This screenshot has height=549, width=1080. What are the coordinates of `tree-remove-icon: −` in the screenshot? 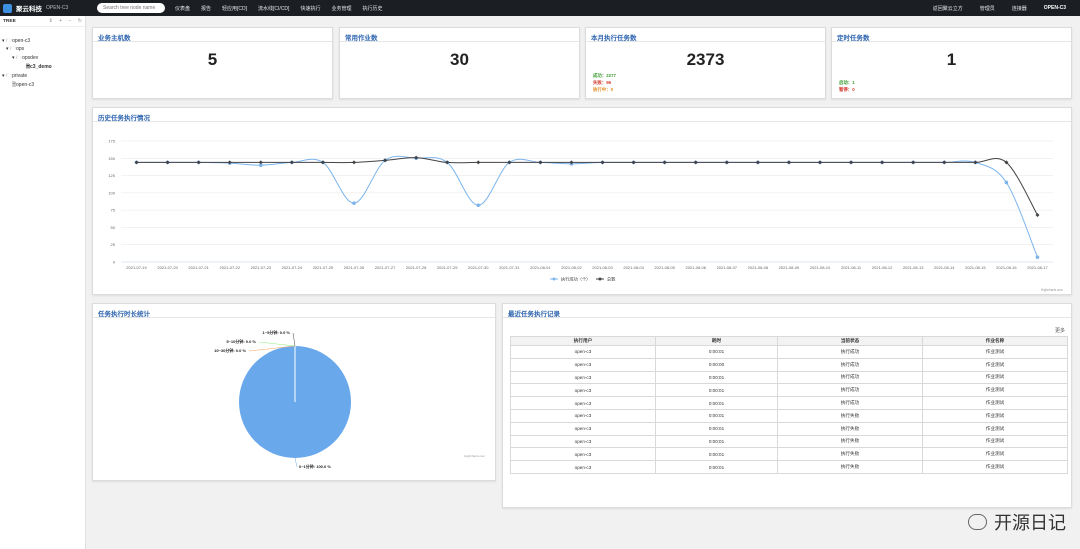 It's located at (70, 21).